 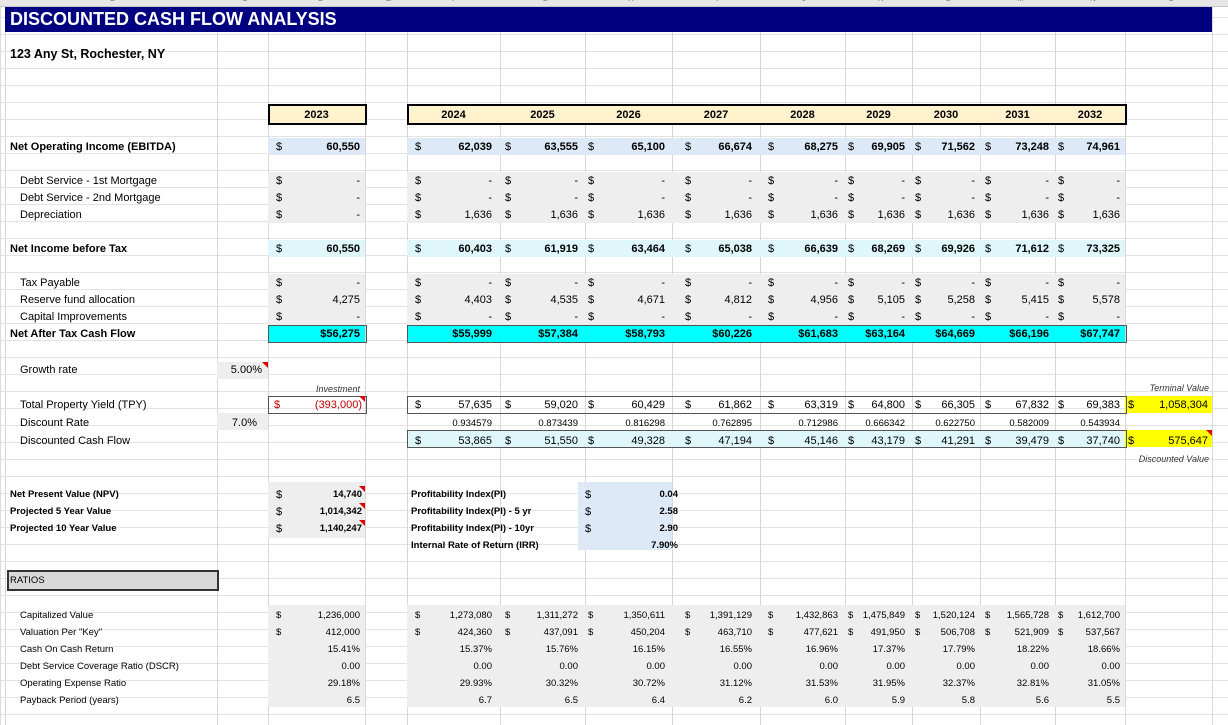 I want to click on dcf-label: Discounted Cash Flow, so click(x=75, y=441).